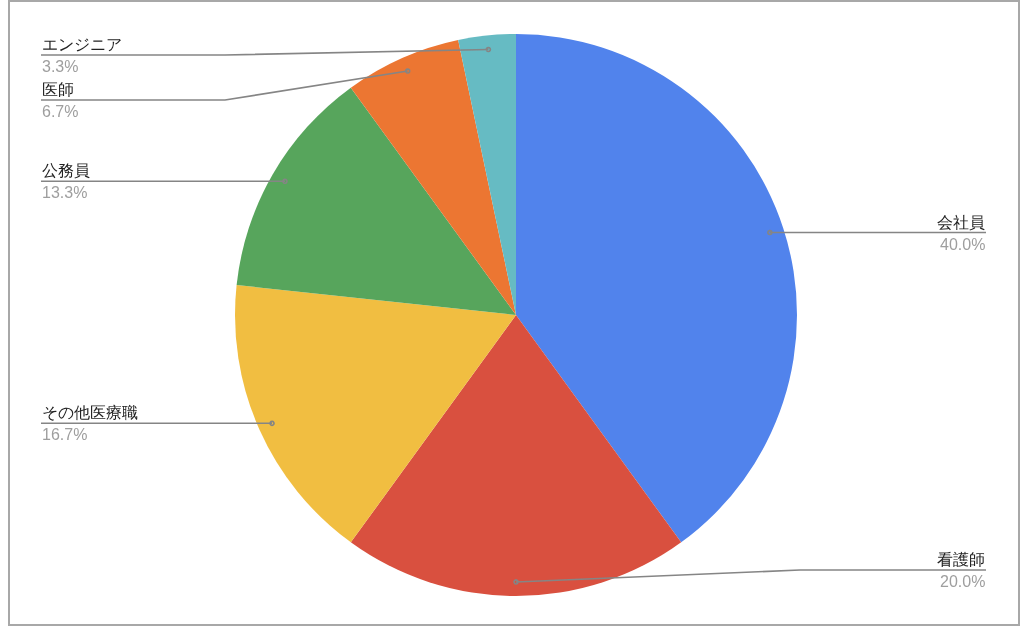 The height and width of the screenshot is (626, 1024). I want to click on slice-label: 会社員, so click(961, 222).